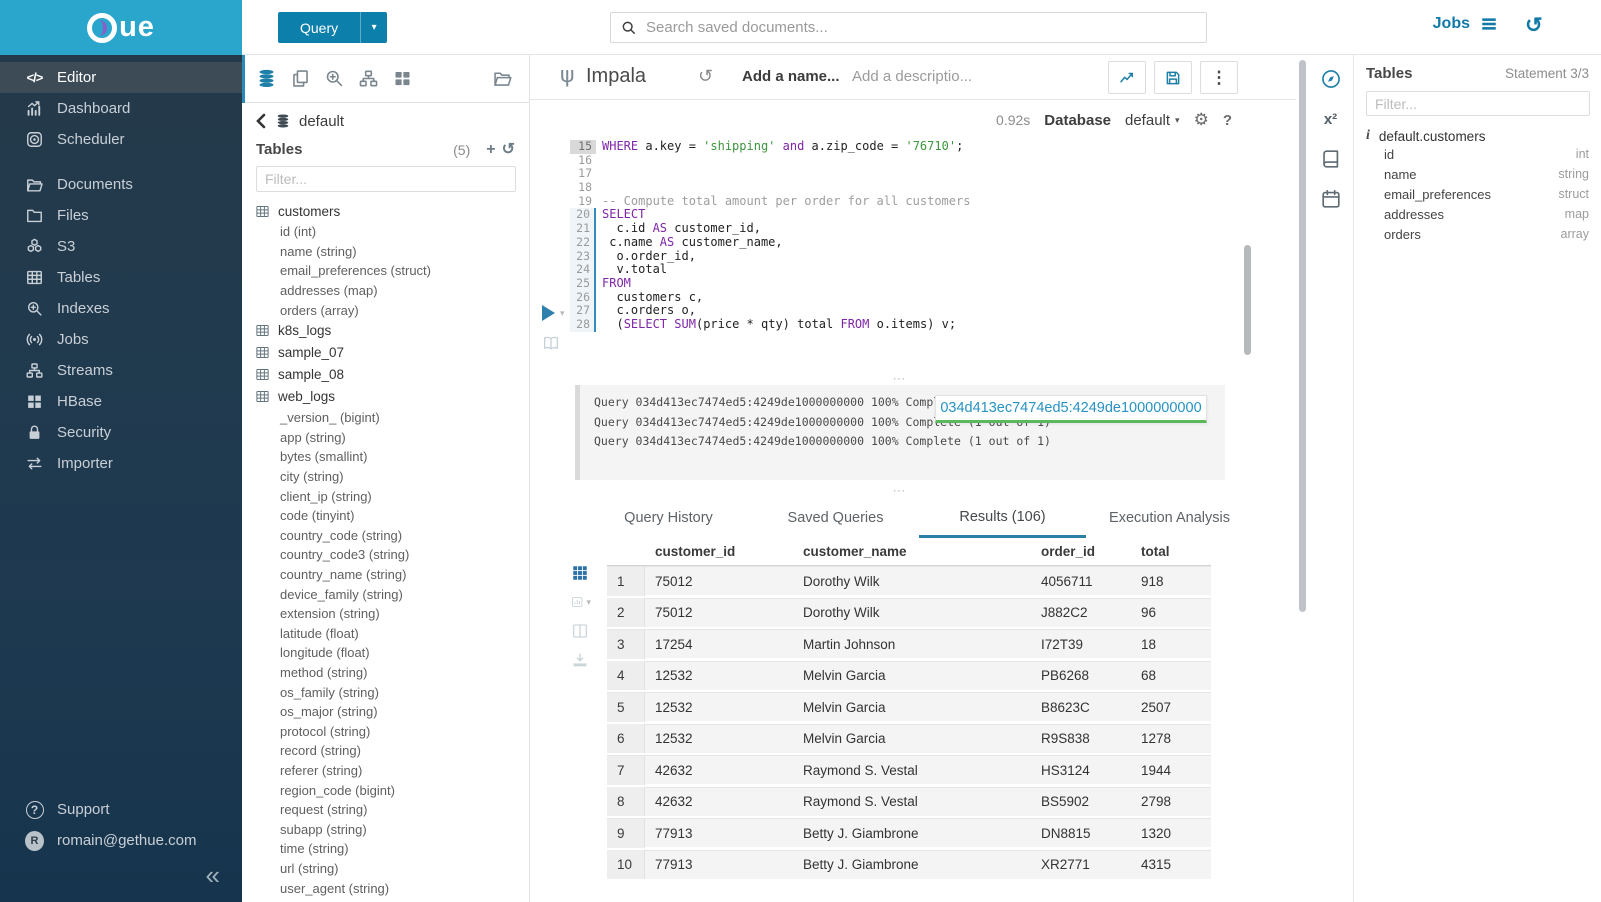 This screenshot has height=902, width=1601. Describe the element at coordinates (581, 573) in the screenshot. I see `grid-view-icon` at that location.